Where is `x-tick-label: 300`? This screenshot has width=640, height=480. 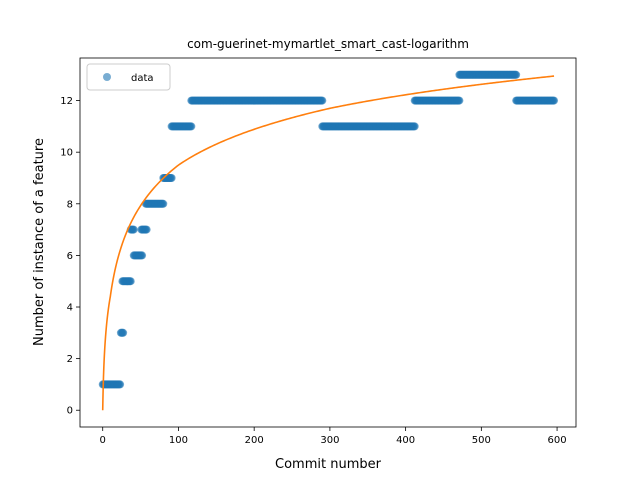
x-tick-label: 300 is located at coordinates (329, 440).